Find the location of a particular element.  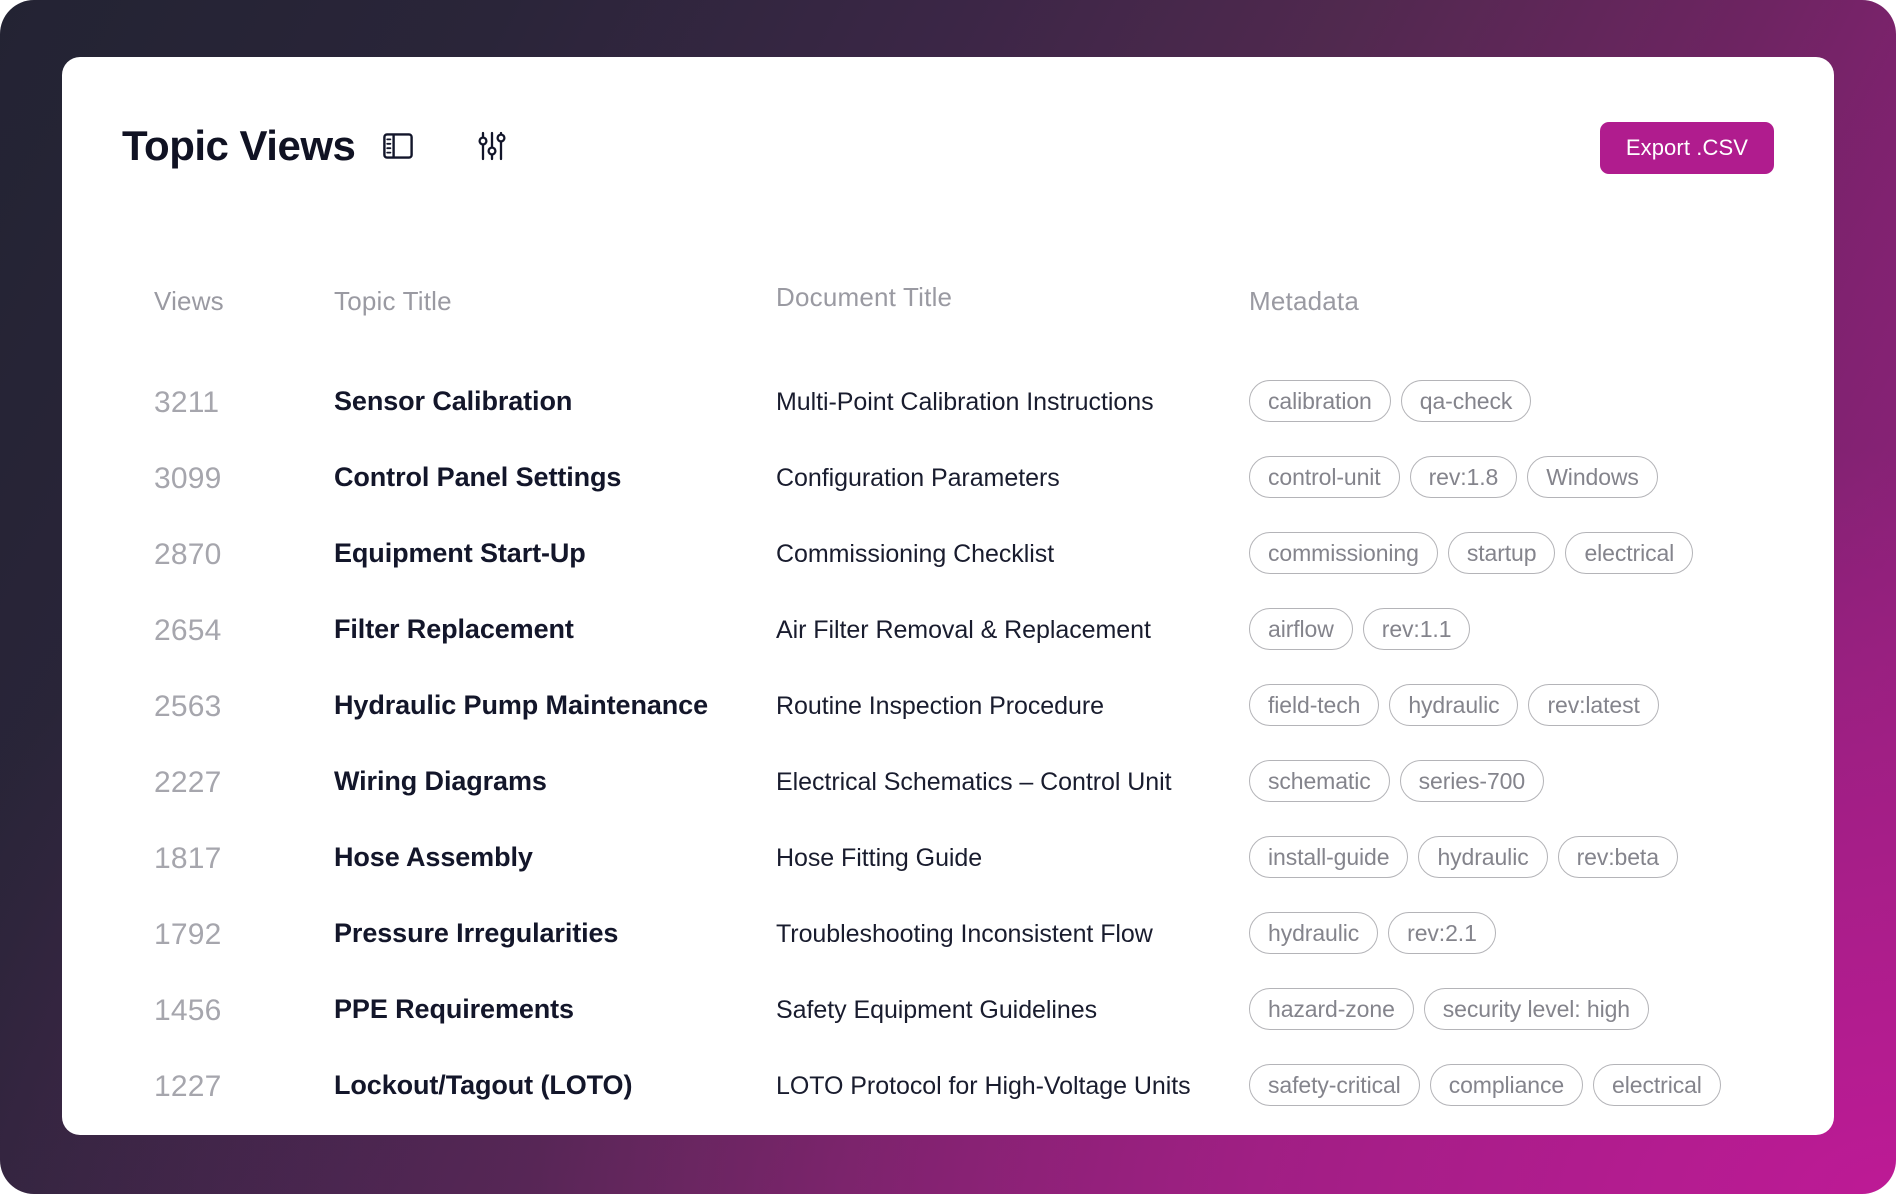

cell-document-title: LOTO Protocol for High-Voltage Units is located at coordinates (983, 1086).